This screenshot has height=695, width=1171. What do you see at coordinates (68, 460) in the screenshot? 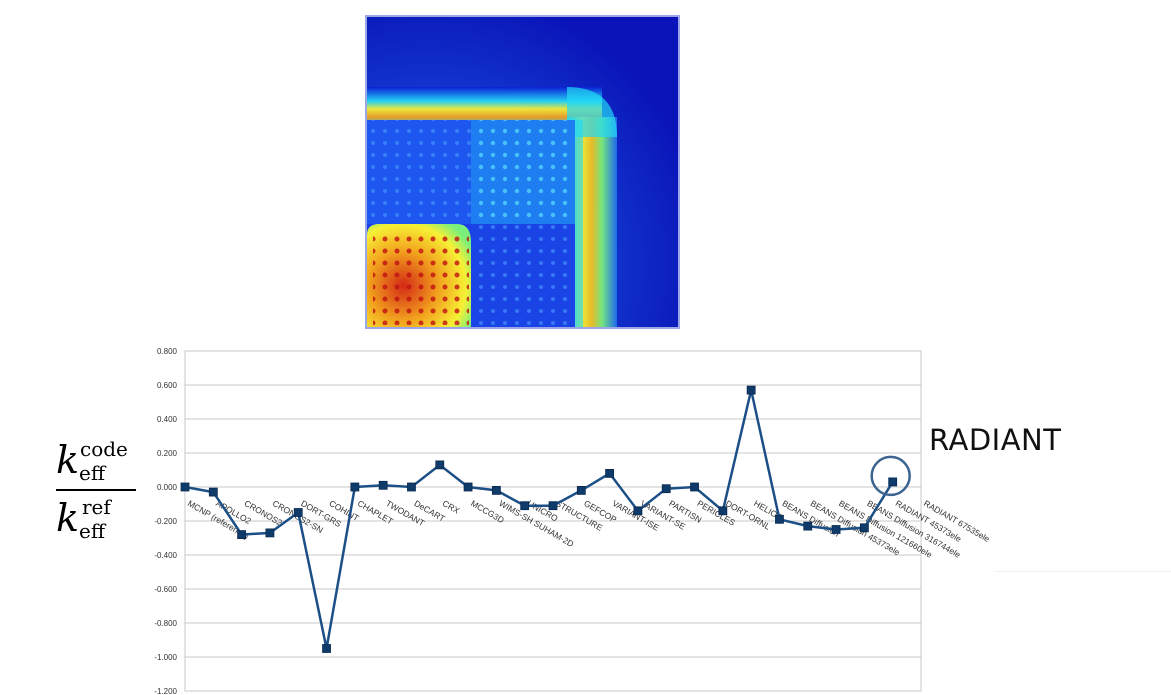
I see `formula-k-num: k` at bounding box center [68, 460].